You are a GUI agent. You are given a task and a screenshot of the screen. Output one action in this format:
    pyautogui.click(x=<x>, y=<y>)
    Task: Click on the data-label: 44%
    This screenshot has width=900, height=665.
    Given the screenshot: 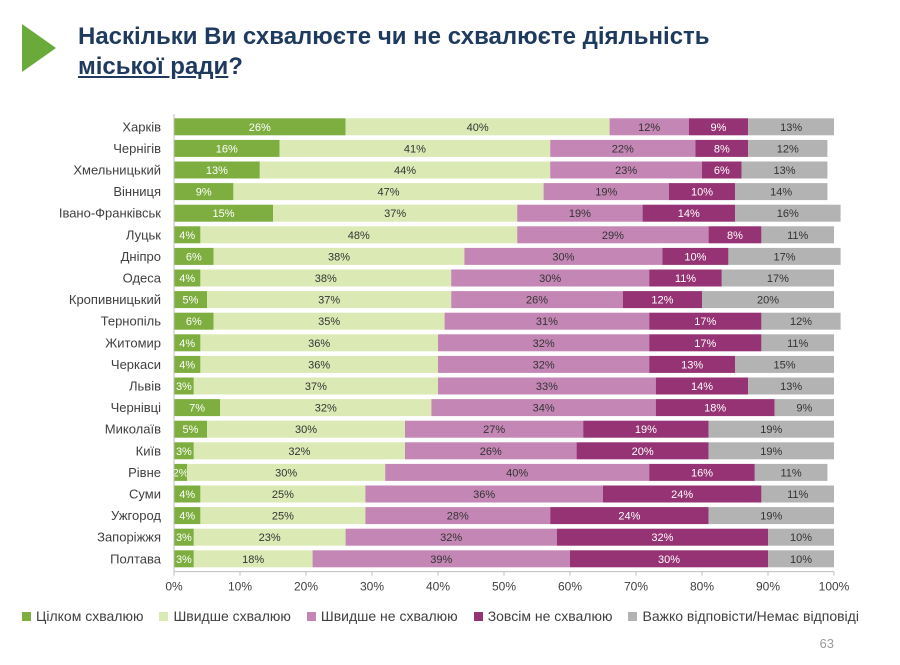 What is the action you would take?
    pyautogui.click(x=405, y=171)
    